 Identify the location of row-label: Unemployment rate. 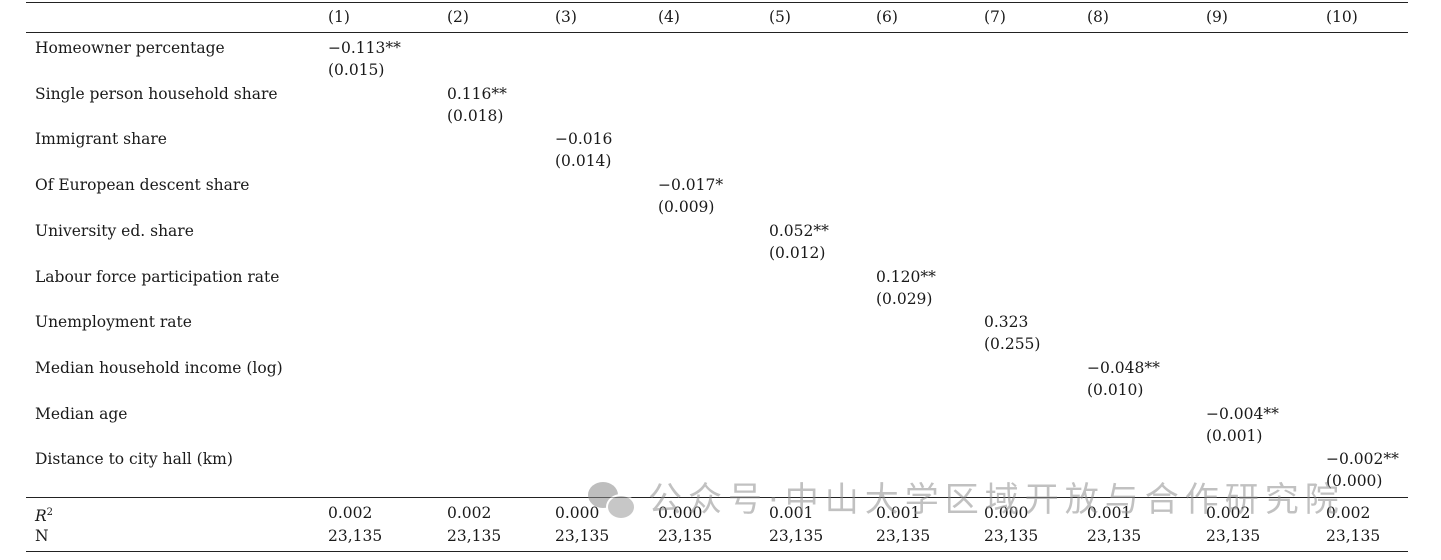
(113, 322).